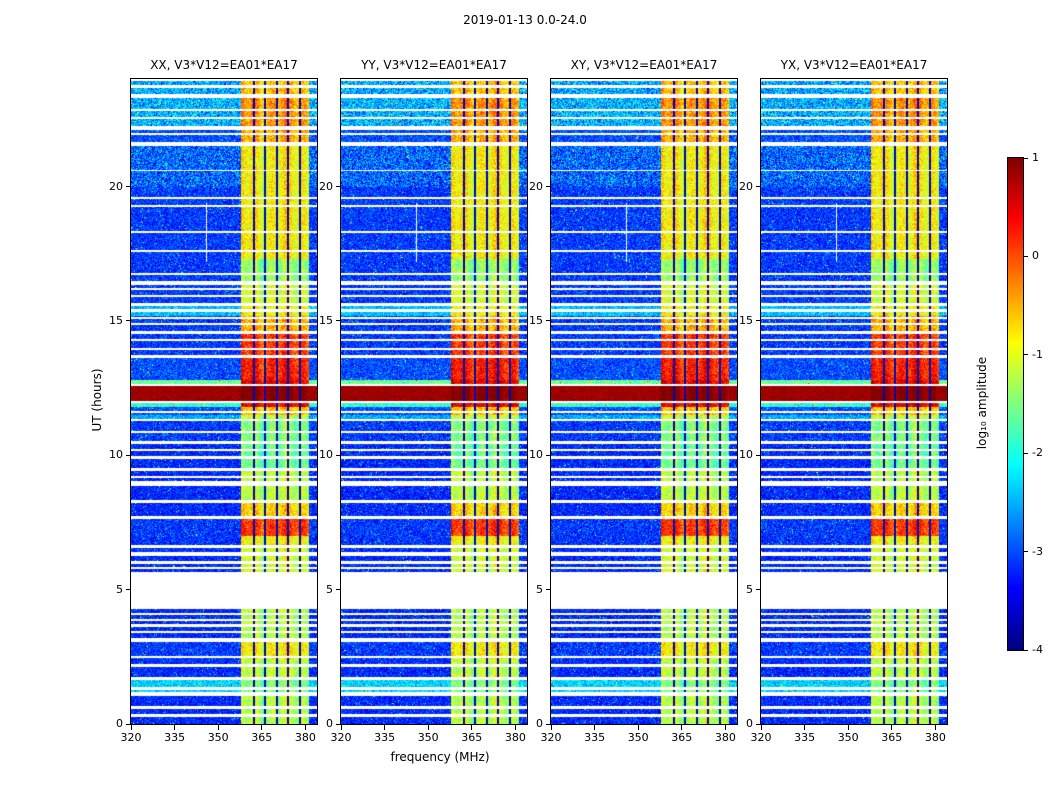 This screenshot has width=1050, height=800. What do you see at coordinates (854, 65) in the screenshot?
I see `panel-title: YX, V3*V12=EA01*EA17` at bounding box center [854, 65].